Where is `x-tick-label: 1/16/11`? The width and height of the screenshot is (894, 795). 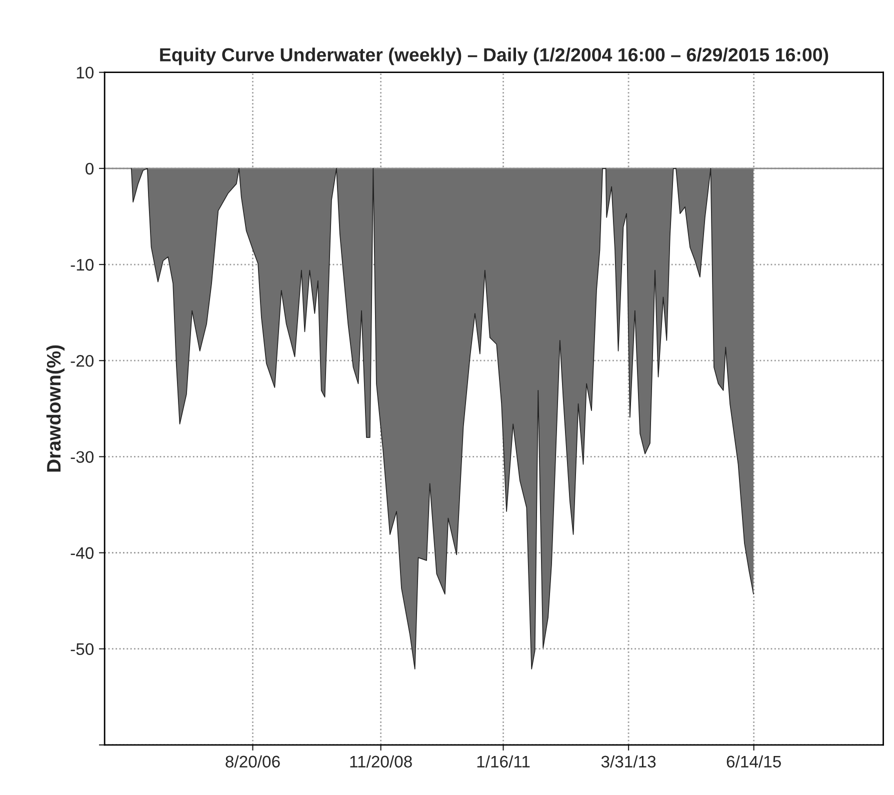
x-tick-label: 1/16/11 is located at coordinates (503, 761).